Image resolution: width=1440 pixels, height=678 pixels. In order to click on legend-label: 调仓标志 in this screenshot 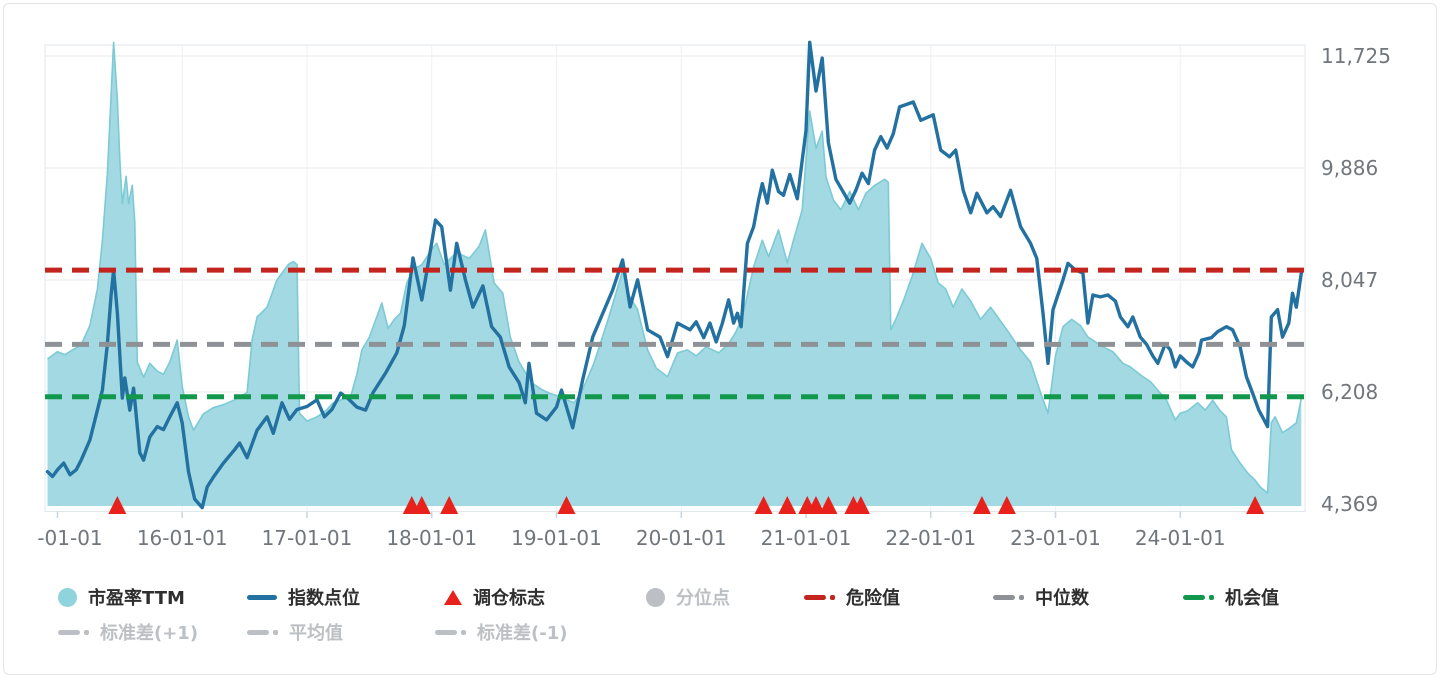, I will do `click(509, 598)`.